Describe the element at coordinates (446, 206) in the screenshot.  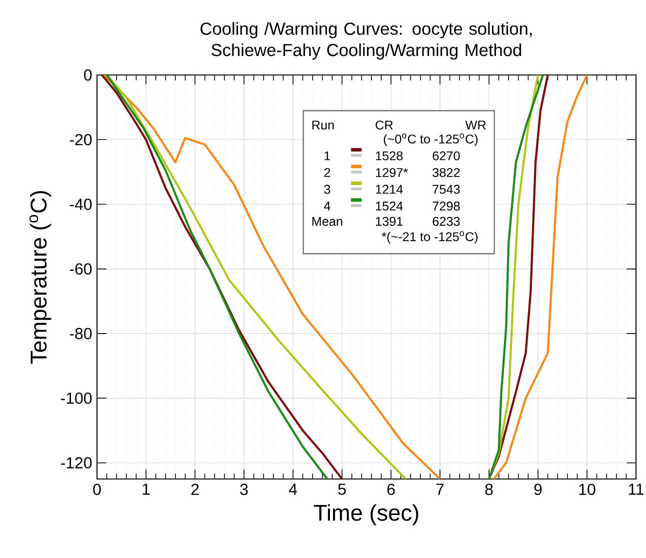
I see `annotation: 7298` at that location.